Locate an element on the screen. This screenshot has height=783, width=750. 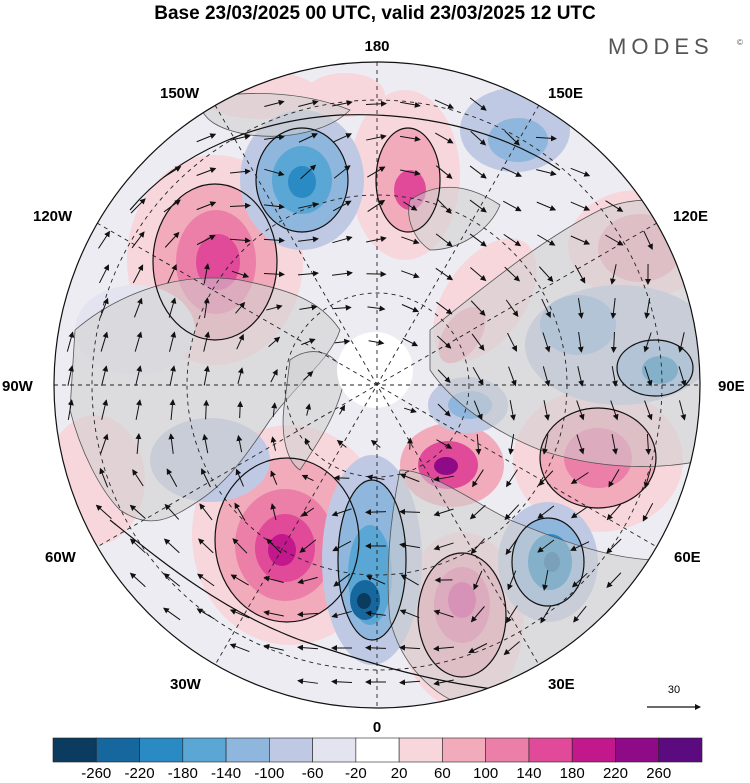
colorbar-tick-label: 140 is located at coordinates (528, 773).